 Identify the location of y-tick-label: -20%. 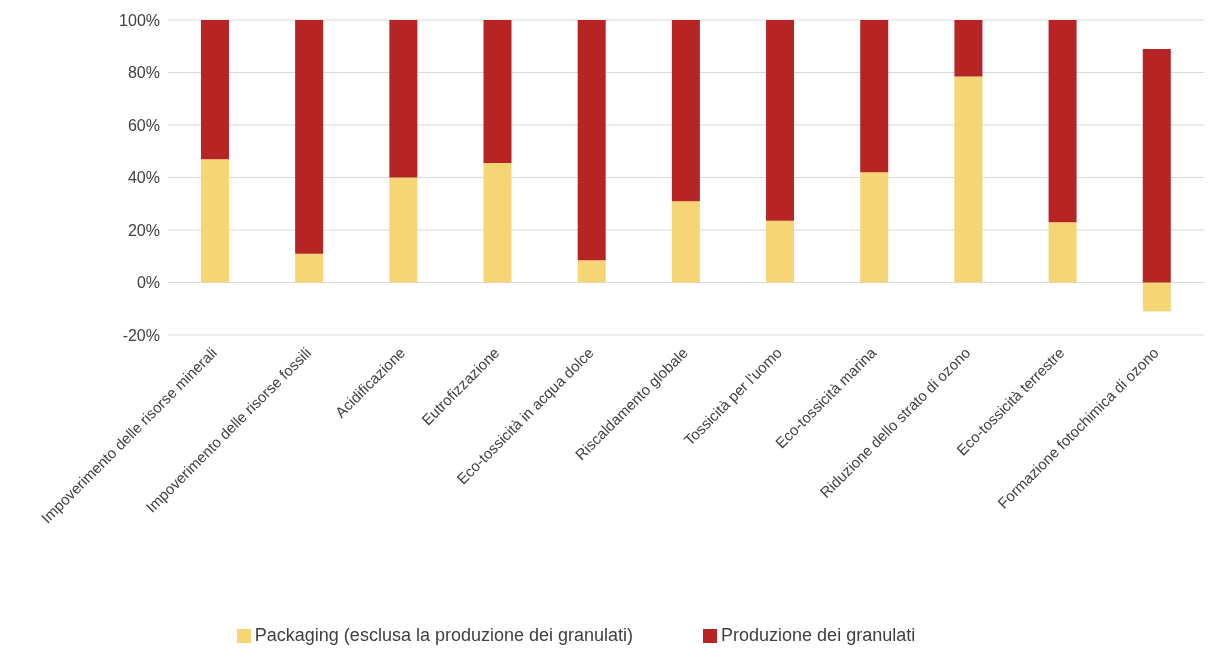
(141, 335).